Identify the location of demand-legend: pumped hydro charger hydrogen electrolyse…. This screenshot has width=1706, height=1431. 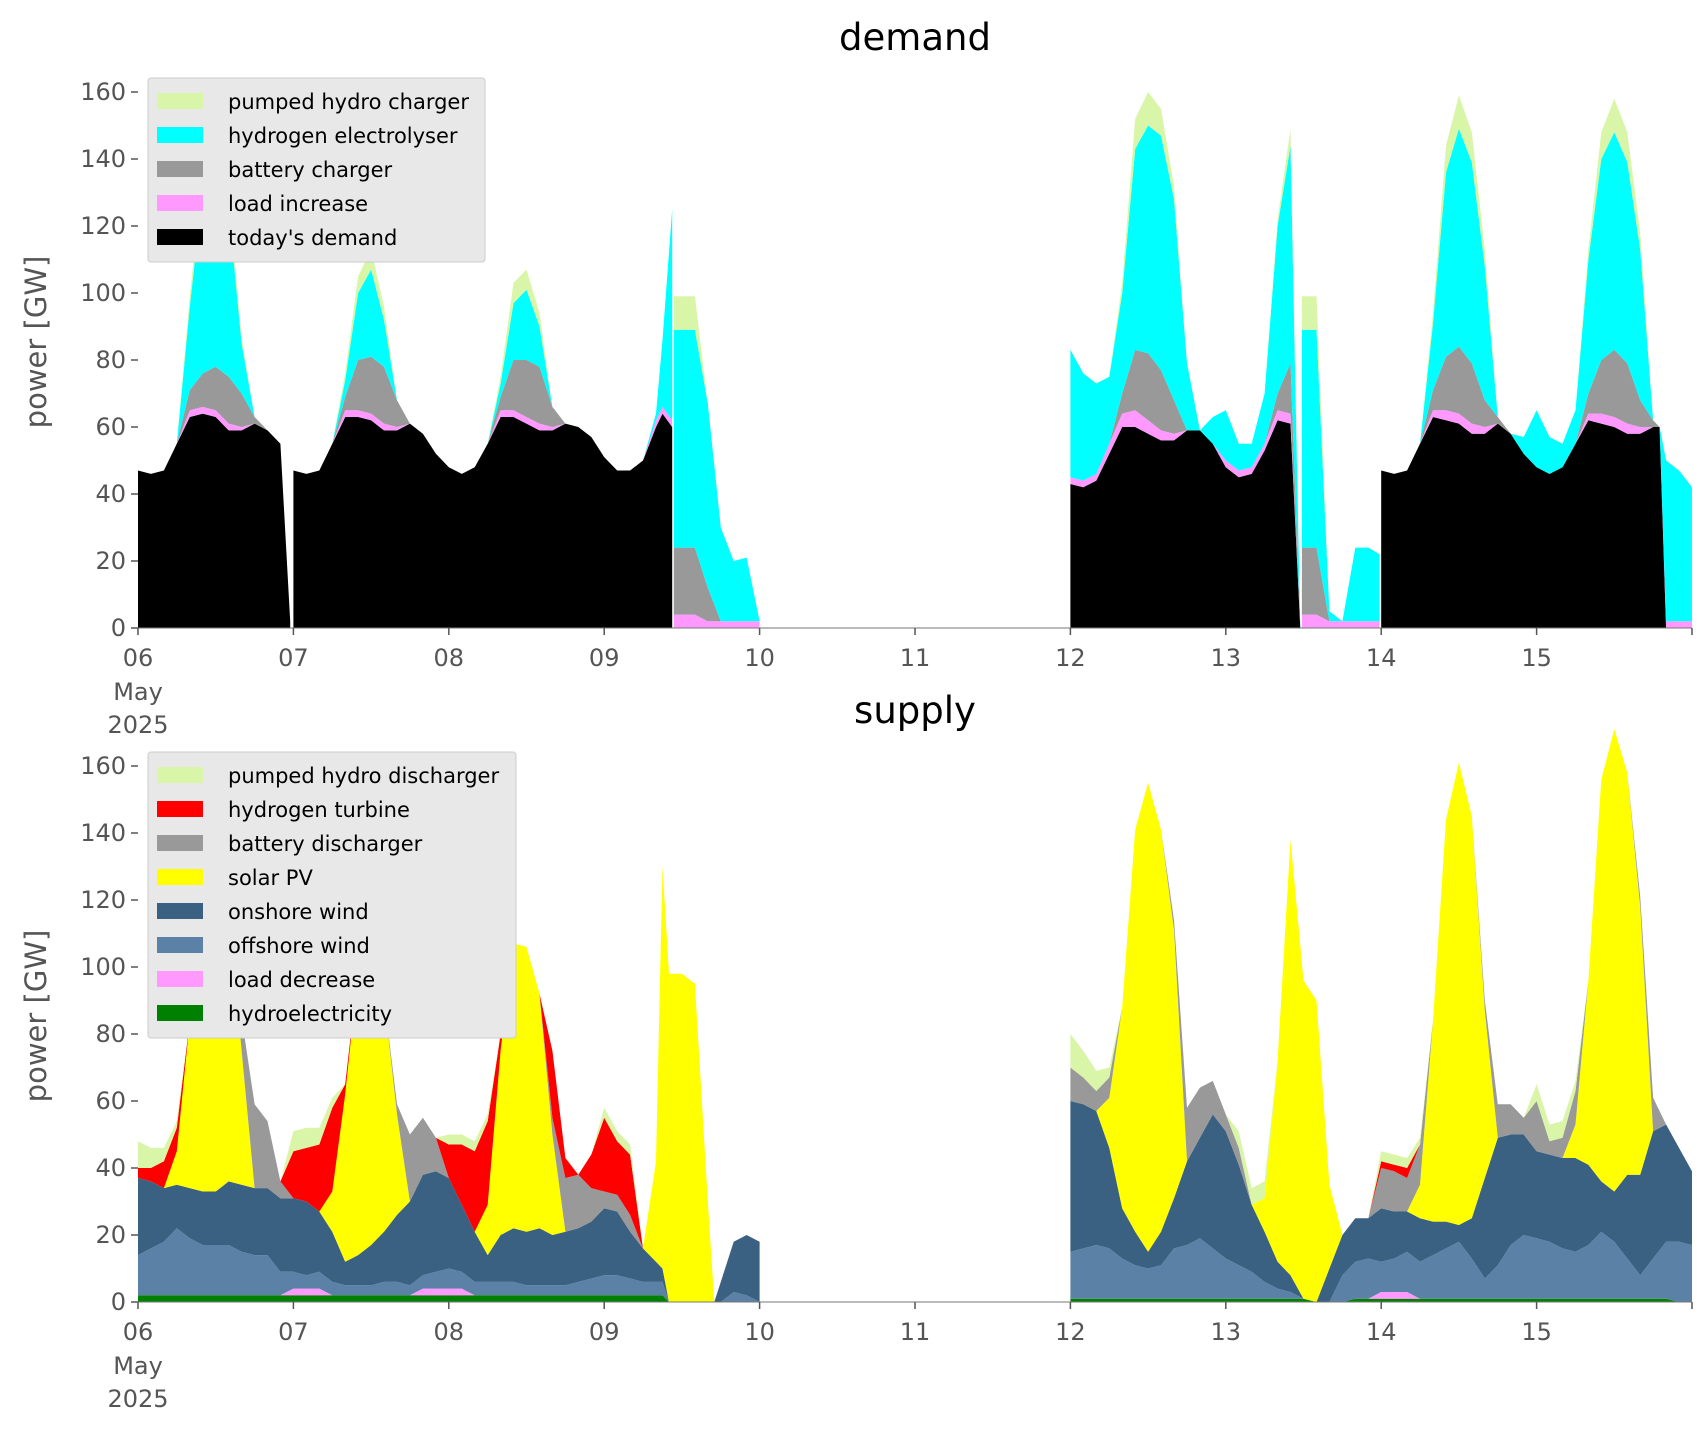
(316, 170).